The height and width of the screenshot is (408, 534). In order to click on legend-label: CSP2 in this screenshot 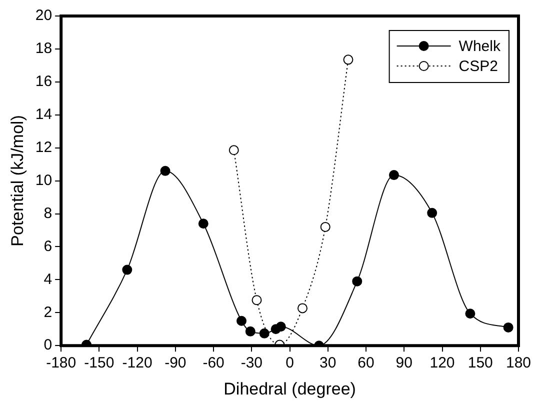, I will do `click(478, 67)`.